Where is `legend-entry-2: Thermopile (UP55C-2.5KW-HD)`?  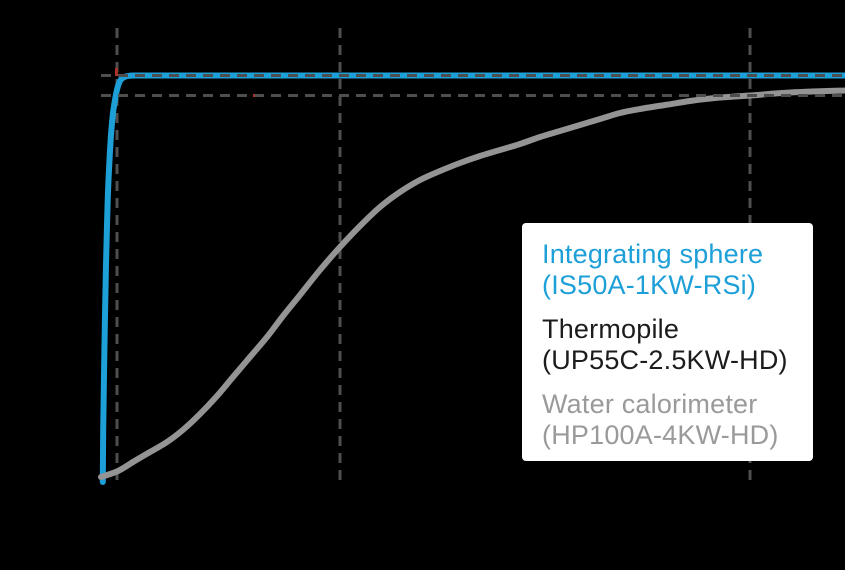 legend-entry-2: Thermopile (UP55C-2.5KW-HD) is located at coordinates (673, 345).